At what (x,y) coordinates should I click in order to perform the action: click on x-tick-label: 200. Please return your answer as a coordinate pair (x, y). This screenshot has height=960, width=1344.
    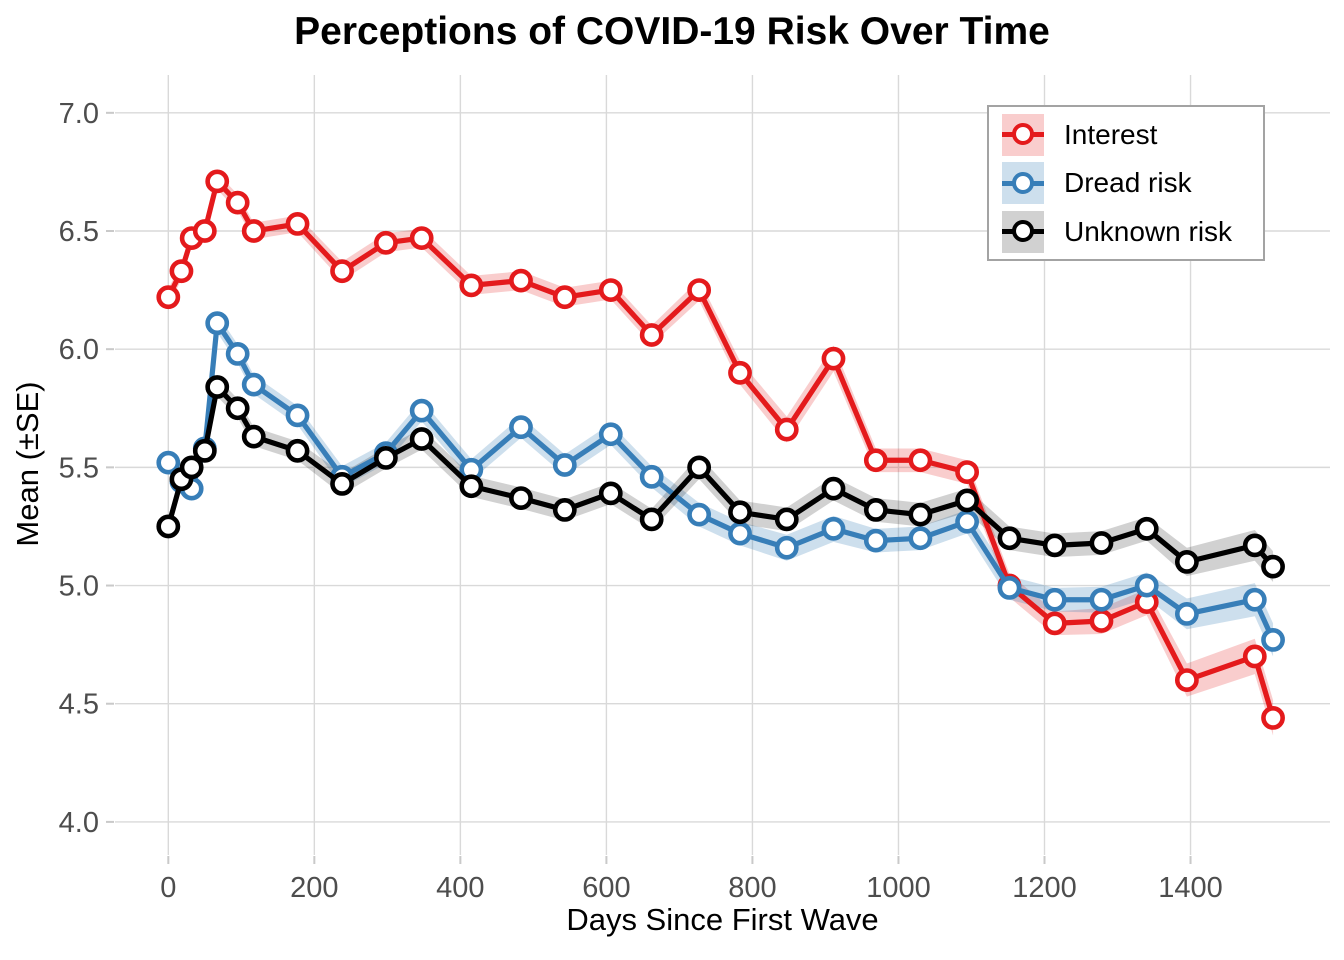
    Looking at the image, I should click on (314, 888).